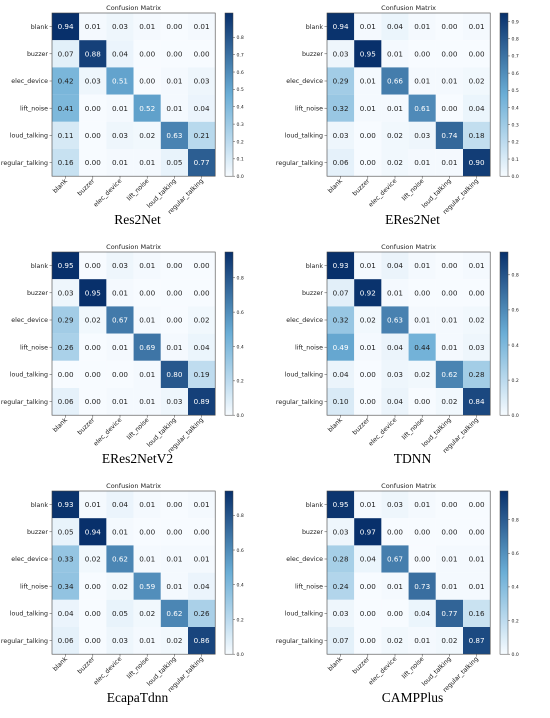 The image size is (550, 718). I want to click on cell-value-label: 0.44, so click(422, 347).